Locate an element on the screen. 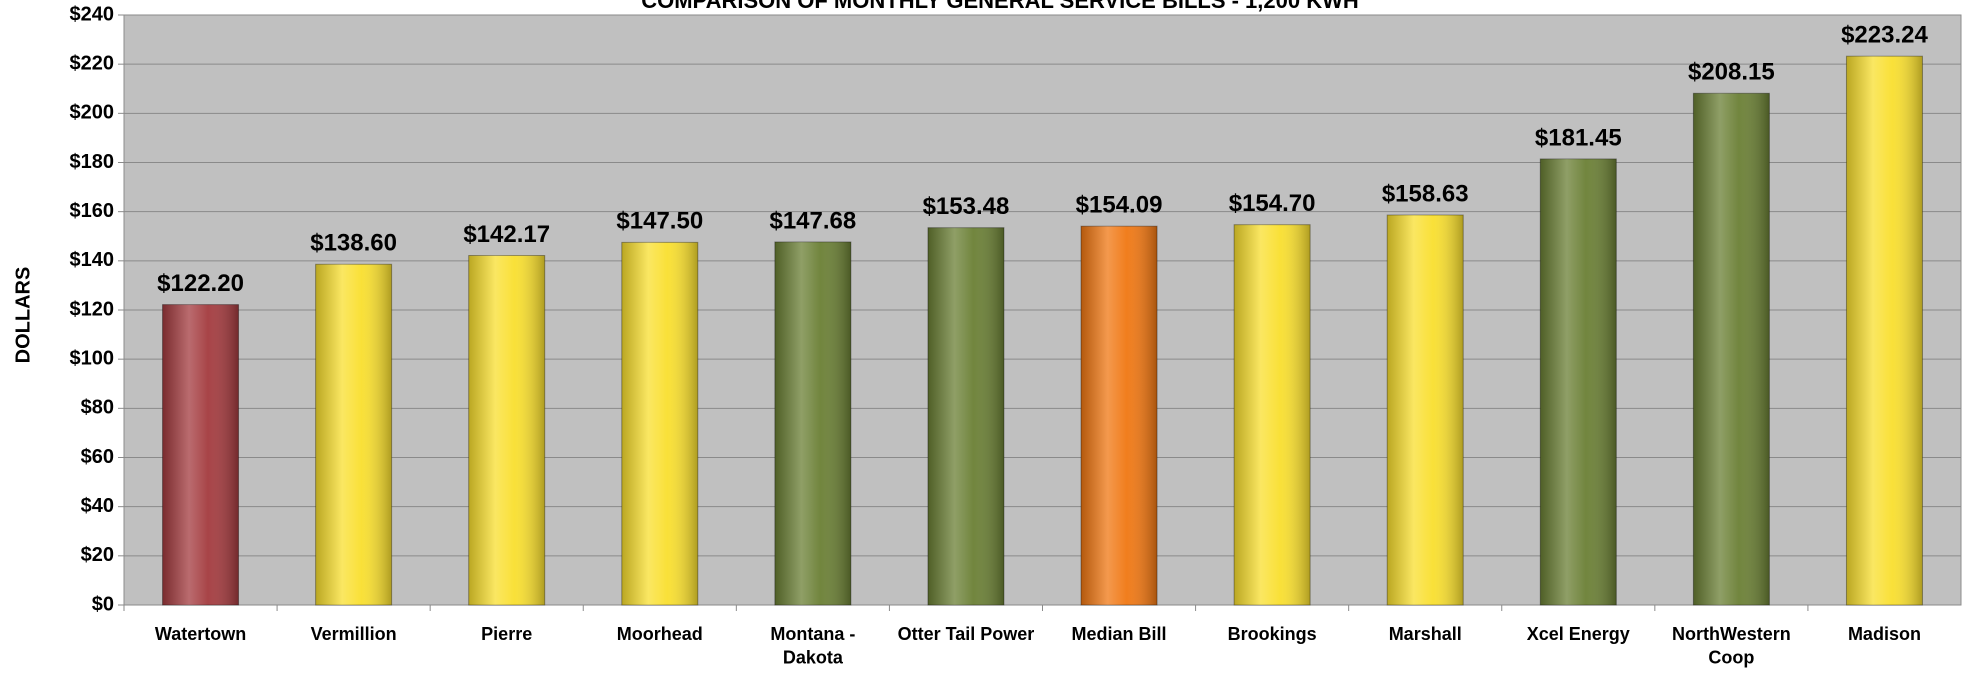  y-tick-label: $80 is located at coordinates (97, 408).